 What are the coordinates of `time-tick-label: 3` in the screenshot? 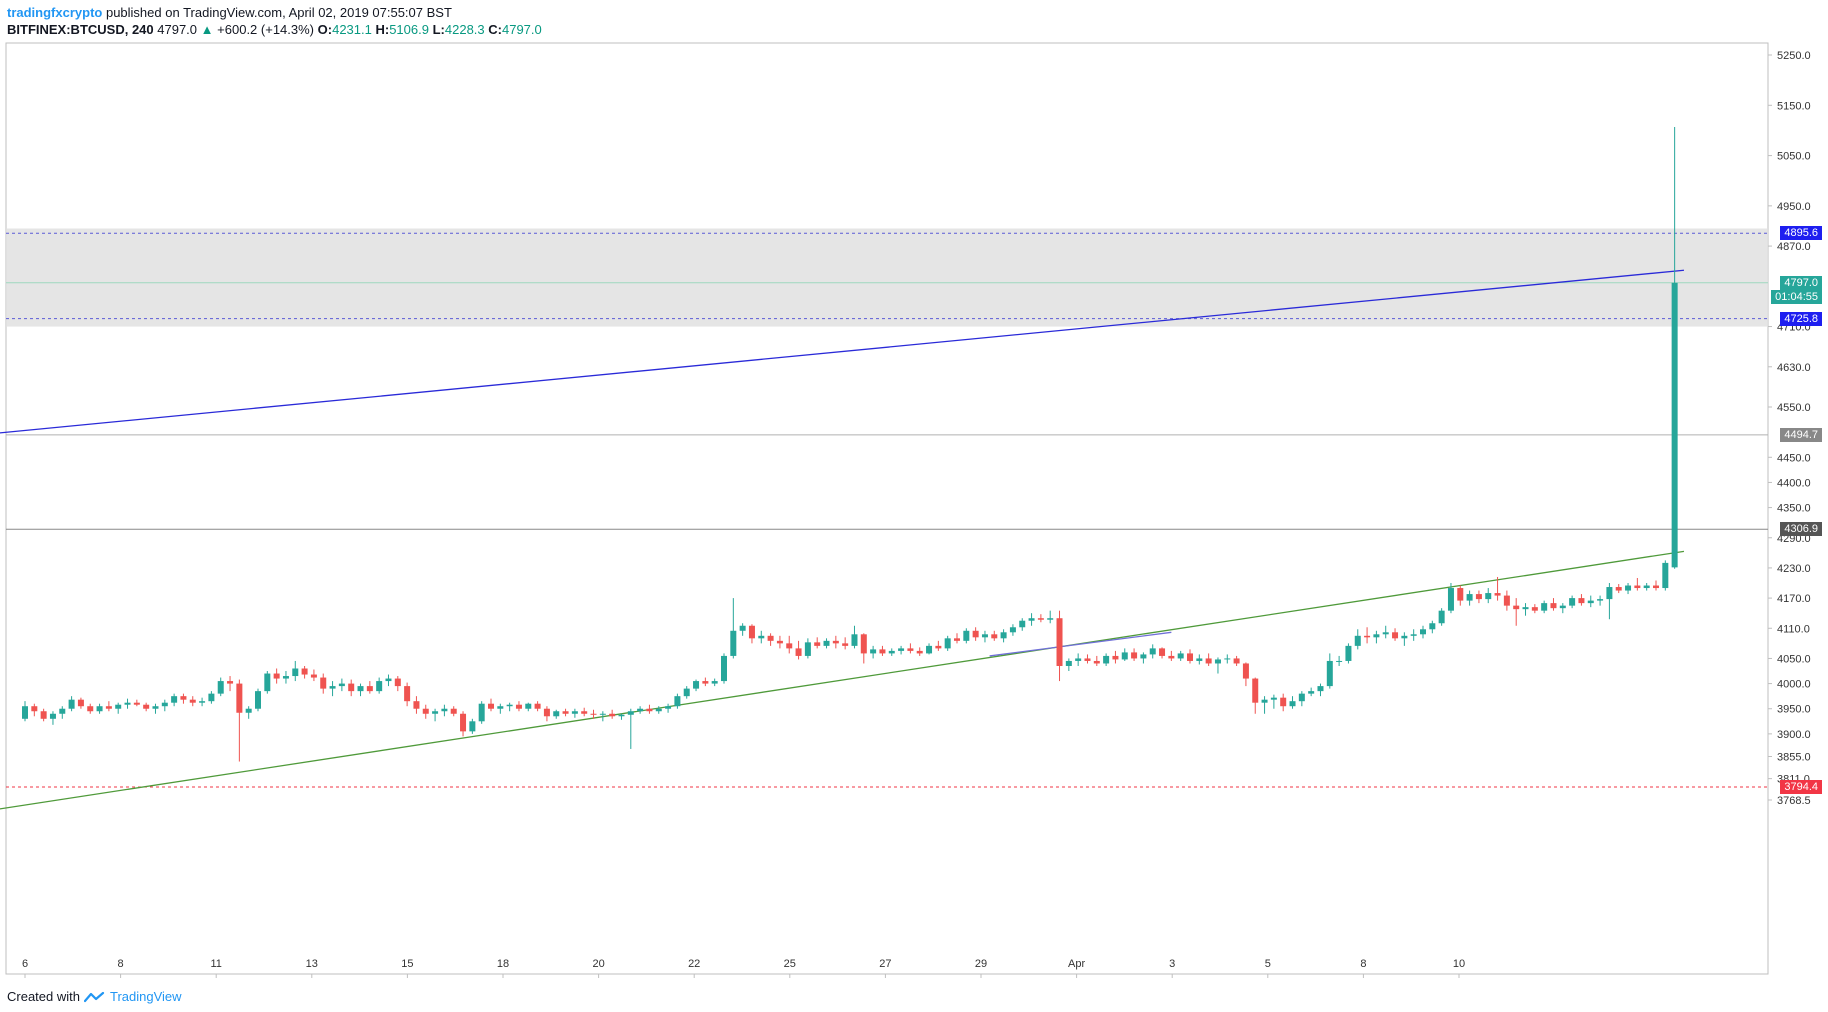 It's located at (1172, 964).